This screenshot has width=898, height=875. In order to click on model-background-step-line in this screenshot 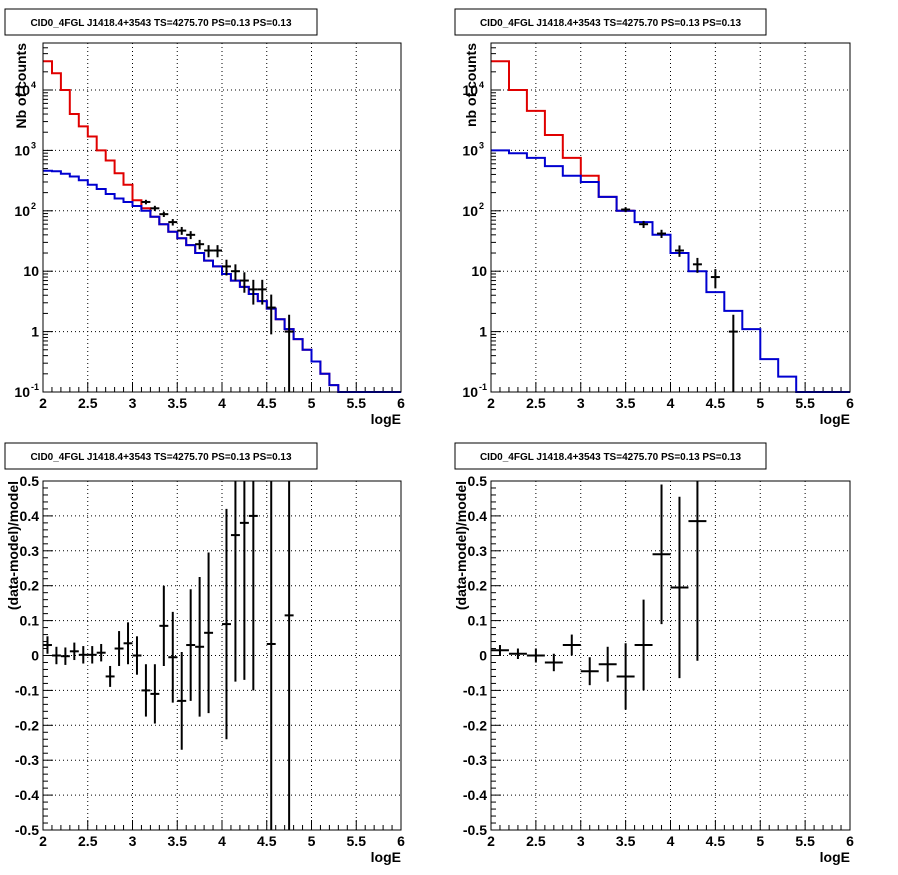, I will do `click(222, 281)`.